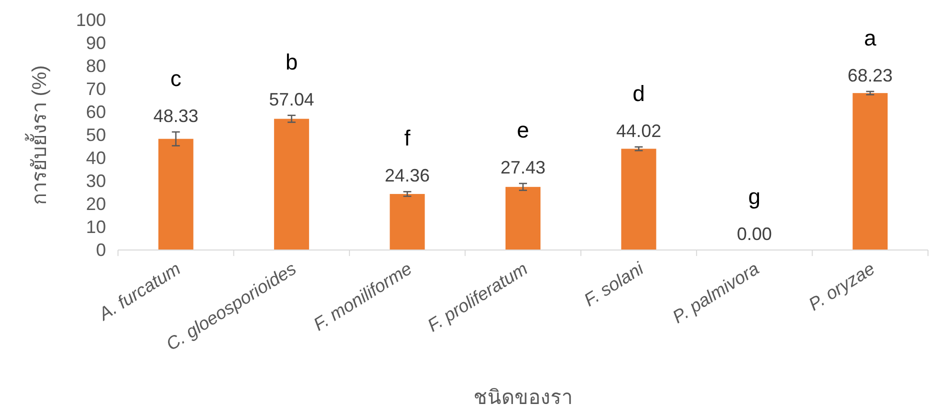 The image size is (937, 412). I want to click on y-tick-label: 10, so click(96, 227).